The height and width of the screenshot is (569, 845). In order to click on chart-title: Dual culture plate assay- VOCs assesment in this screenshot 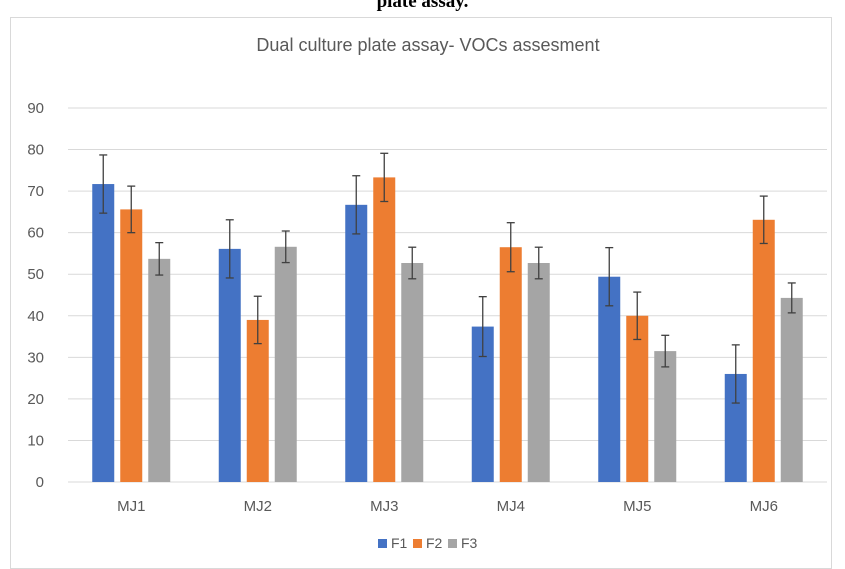, I will do `click(427, 45)`.